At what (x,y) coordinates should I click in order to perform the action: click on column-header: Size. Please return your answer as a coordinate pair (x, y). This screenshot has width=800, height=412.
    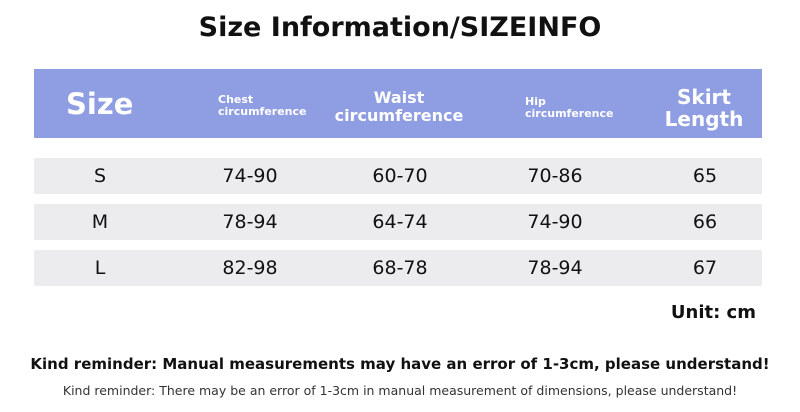
    Looking at the image, I should click on (100, 104).